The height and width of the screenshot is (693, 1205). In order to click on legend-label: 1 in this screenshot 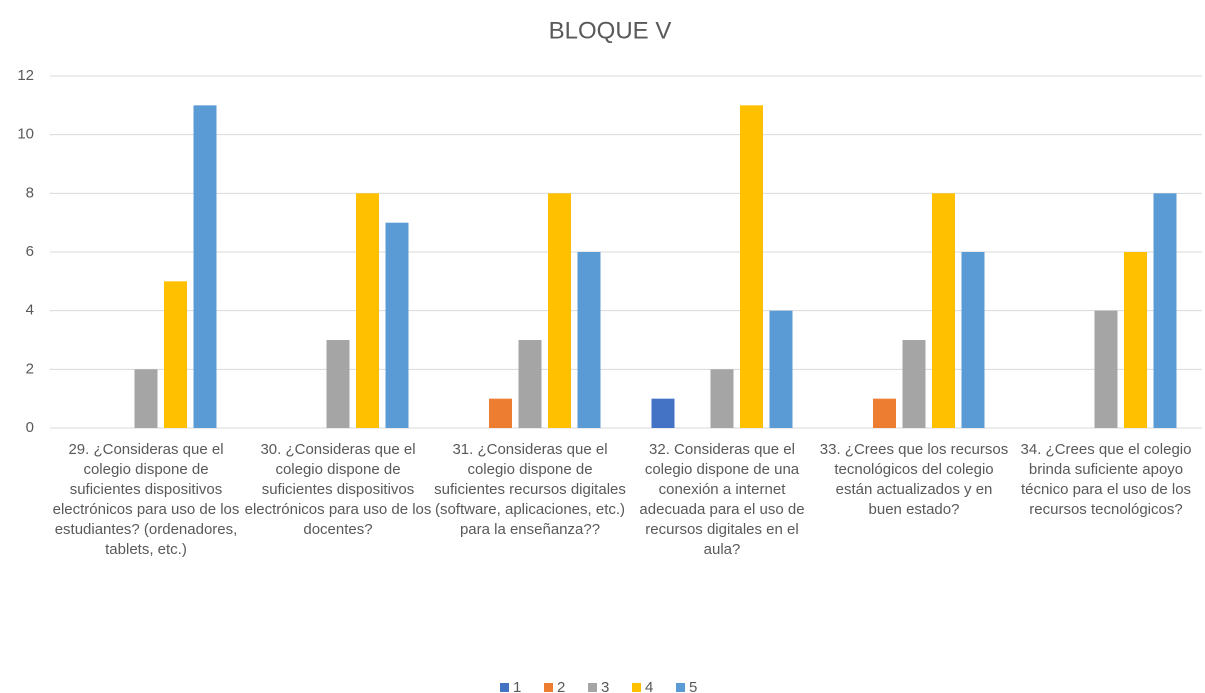, I will do `click(517, 686)`.